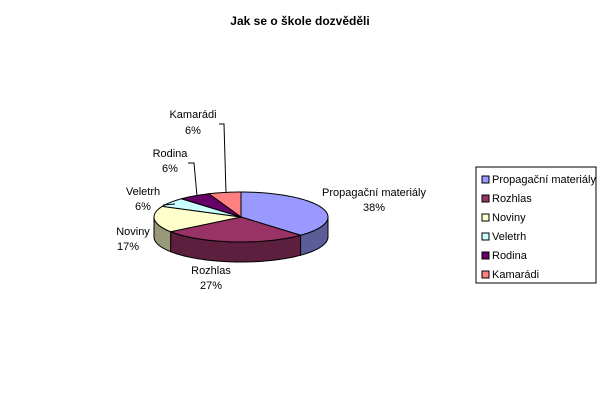 The image size is (605, 417). Describe the element at coordinates (299, 21) in the screenshot. I see `chart-title: Jak se o škole dozvěděli` at that location.